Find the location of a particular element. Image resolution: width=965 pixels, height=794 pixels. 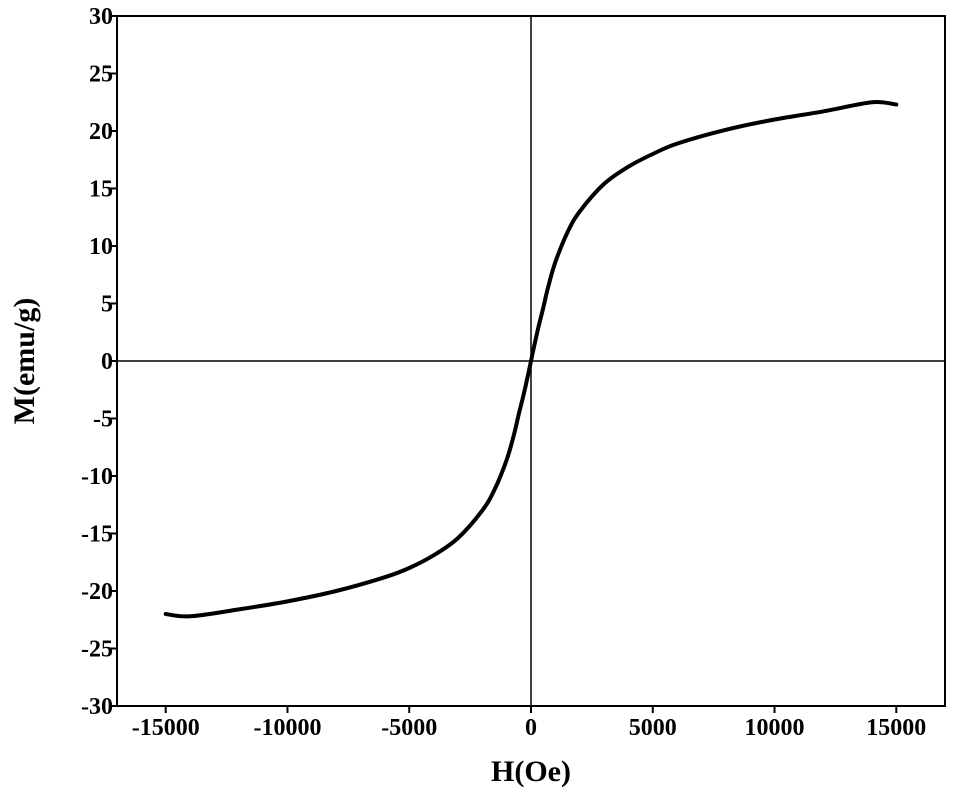

y-tick-label: -10 is located at coordinates (97, 477).